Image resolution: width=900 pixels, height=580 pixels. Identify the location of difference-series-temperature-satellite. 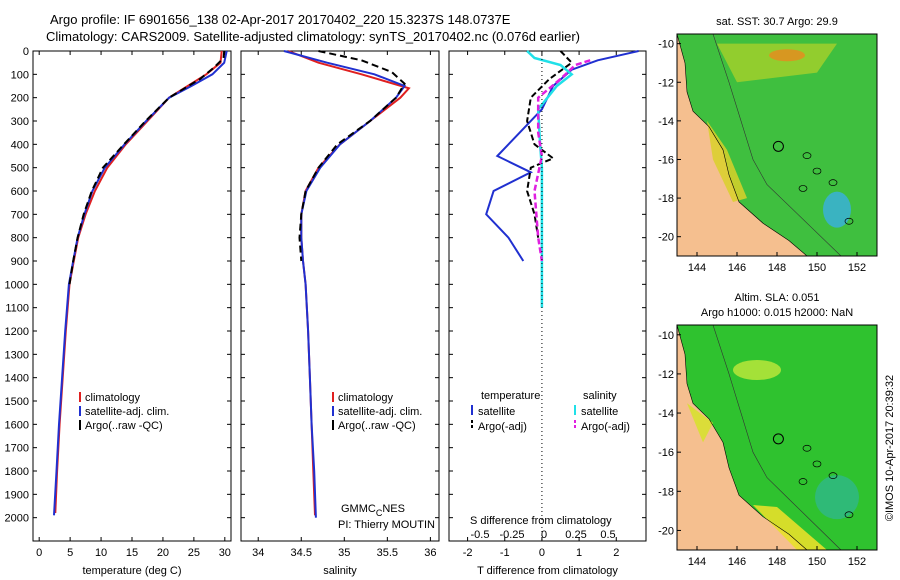
(562, 156).